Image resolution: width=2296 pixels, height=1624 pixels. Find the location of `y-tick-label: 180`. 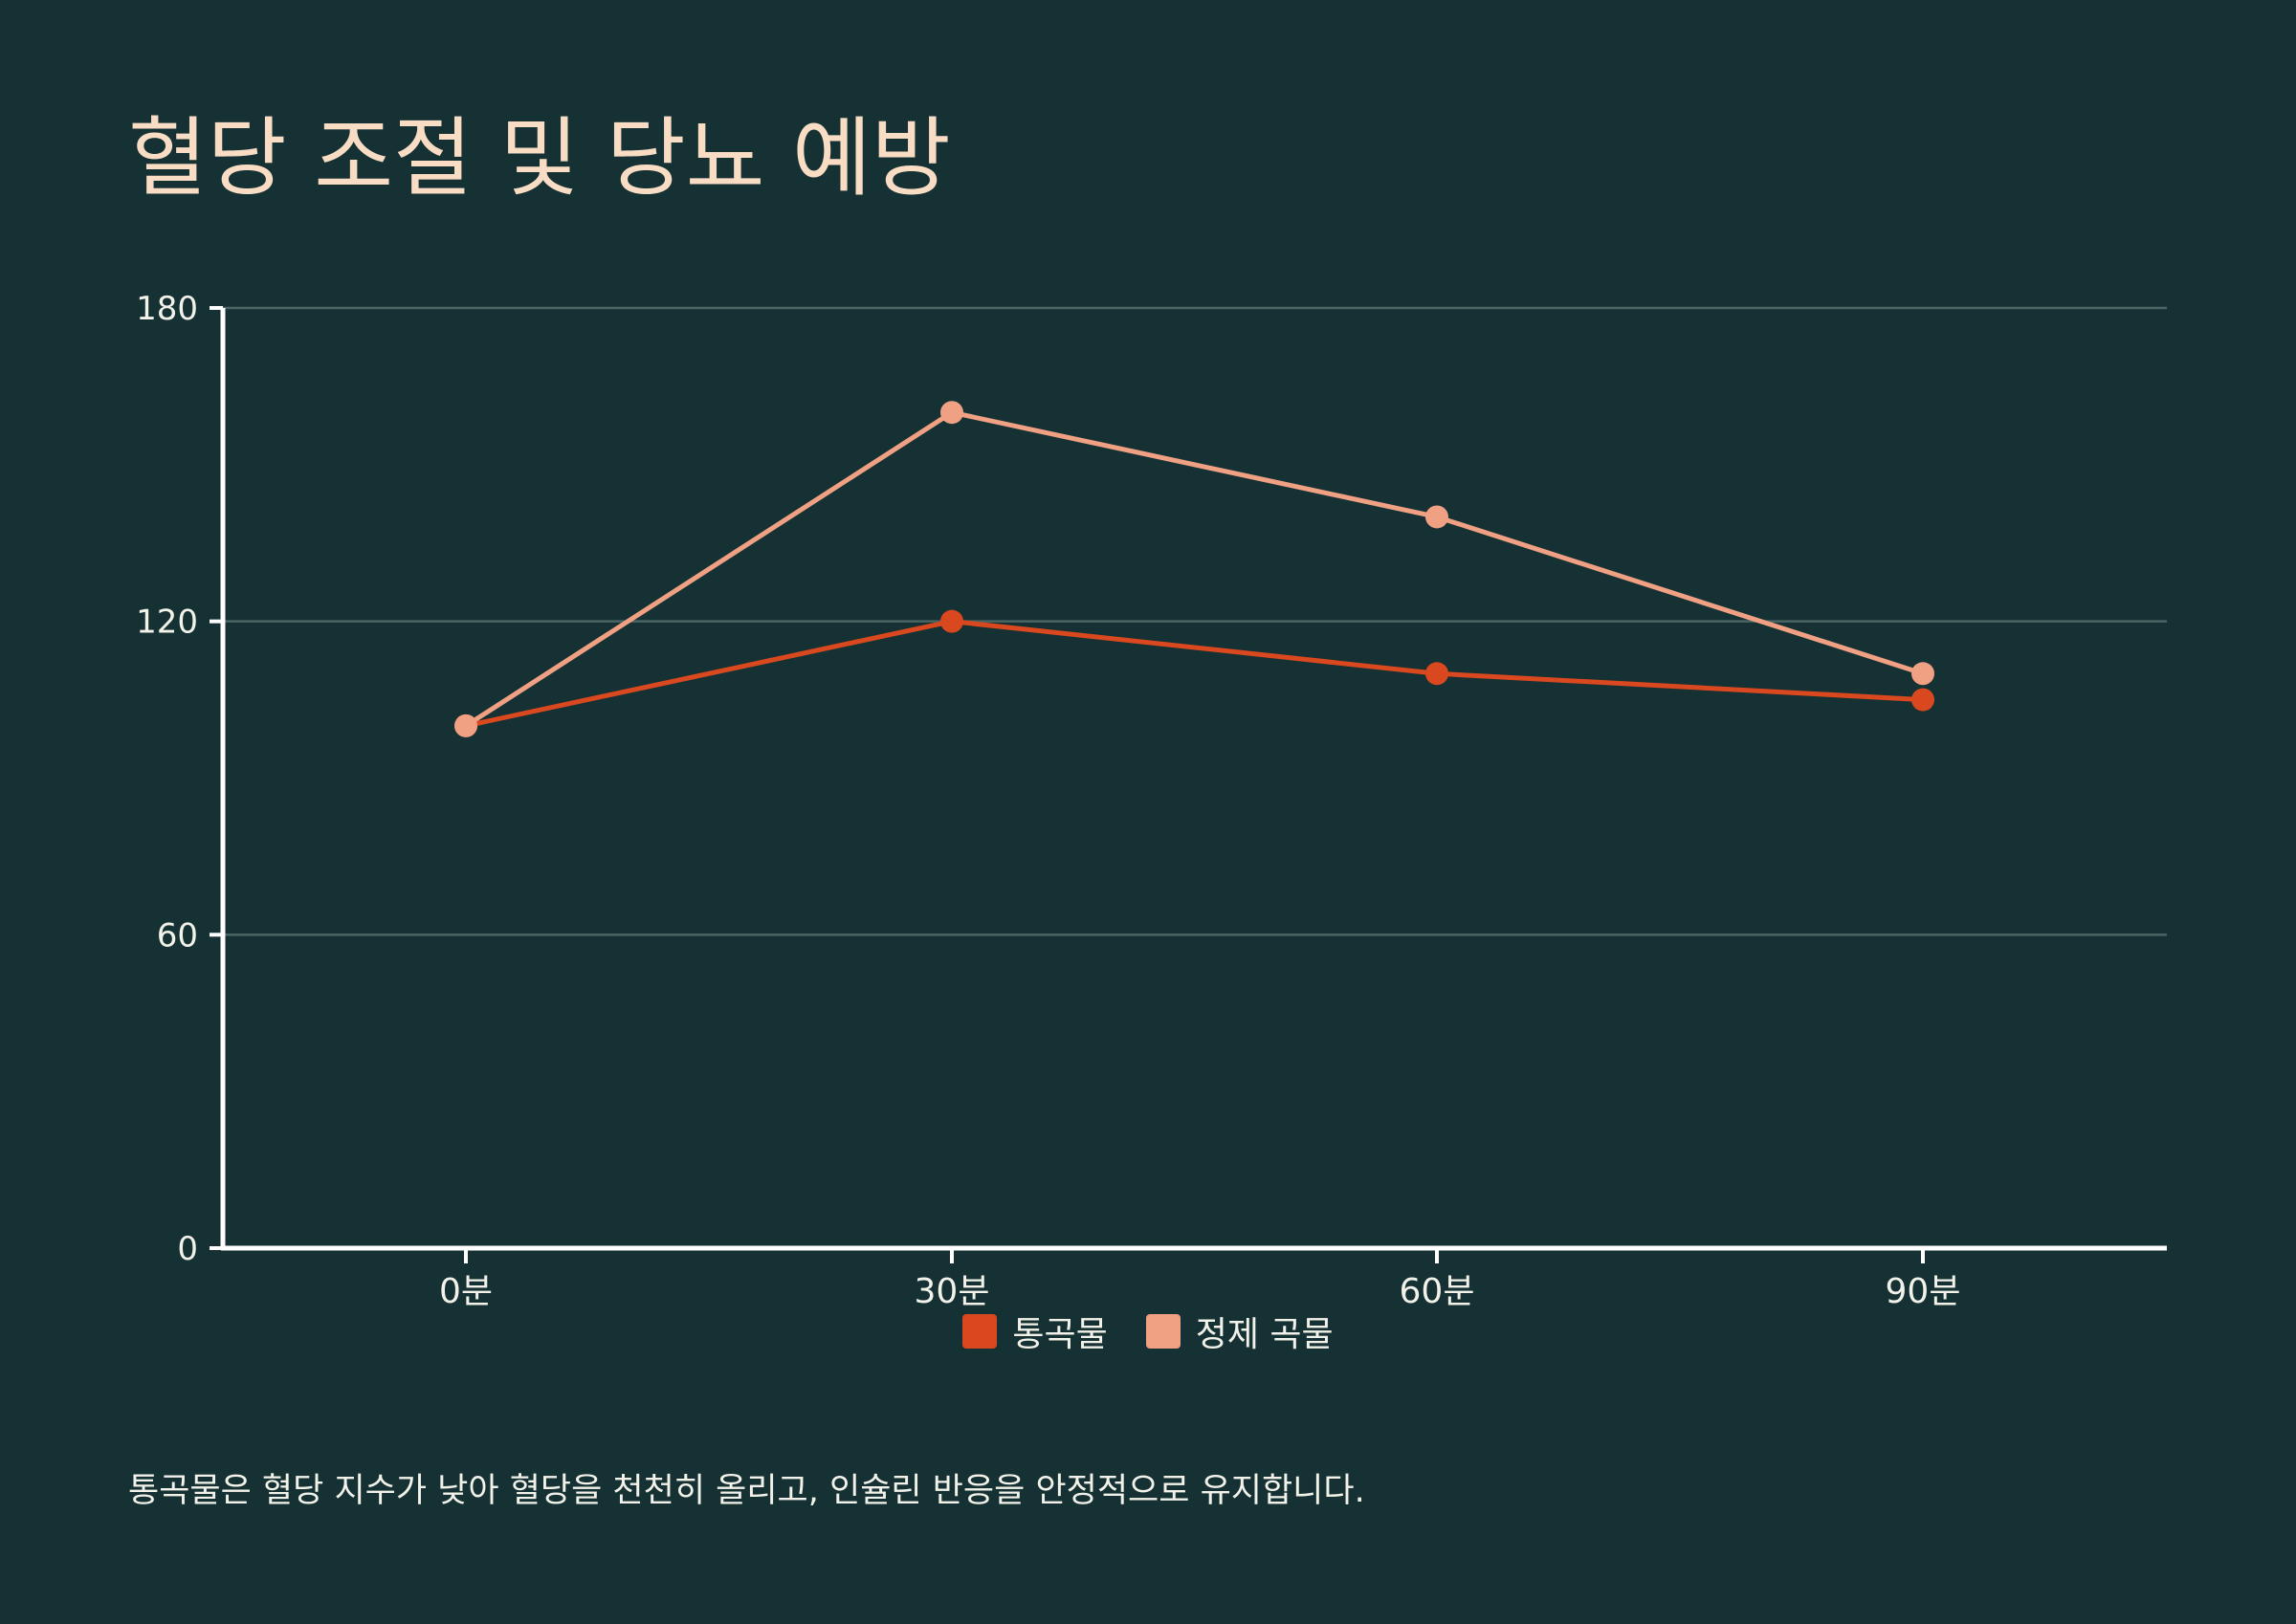

y-tick-label: 180 is located at coordinates (167, 309).